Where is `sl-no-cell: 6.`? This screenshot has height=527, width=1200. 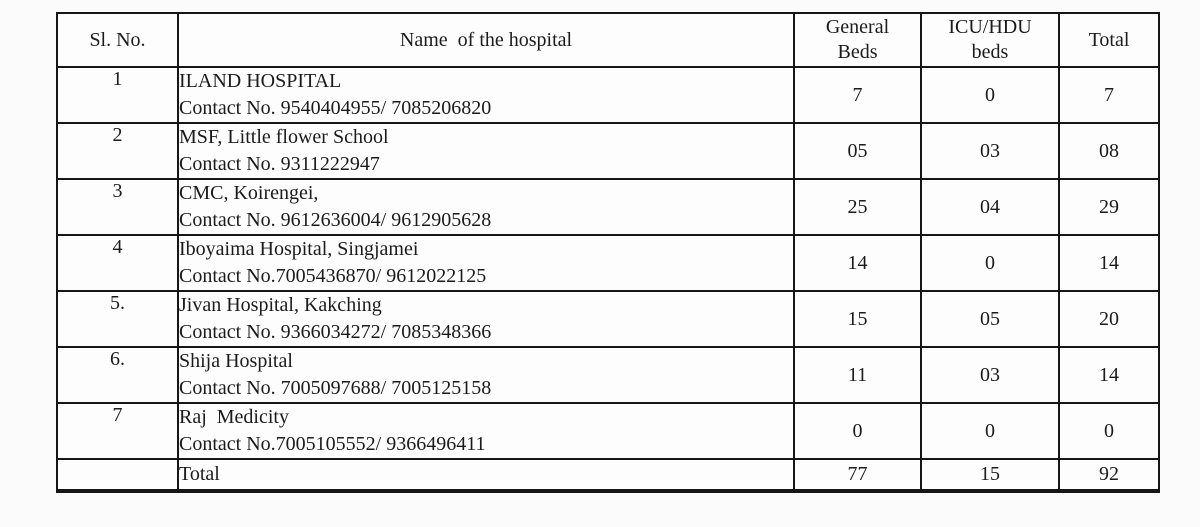 sl-no-cell: 6. is located at coordinates (117, 375).